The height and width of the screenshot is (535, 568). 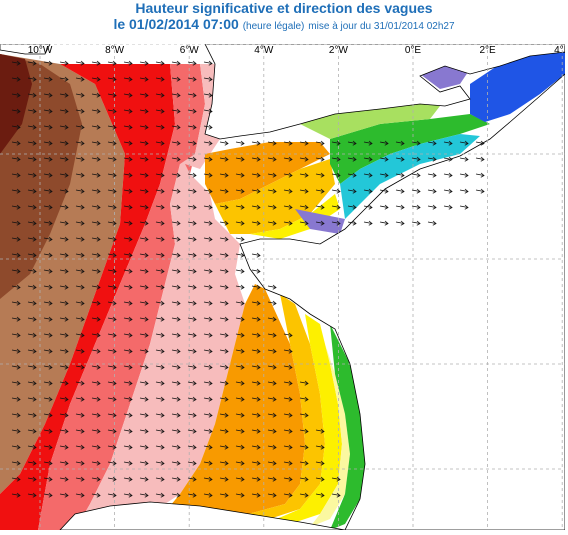 I want to click on longitude-label: 2°E, so click(x=487, y=50).